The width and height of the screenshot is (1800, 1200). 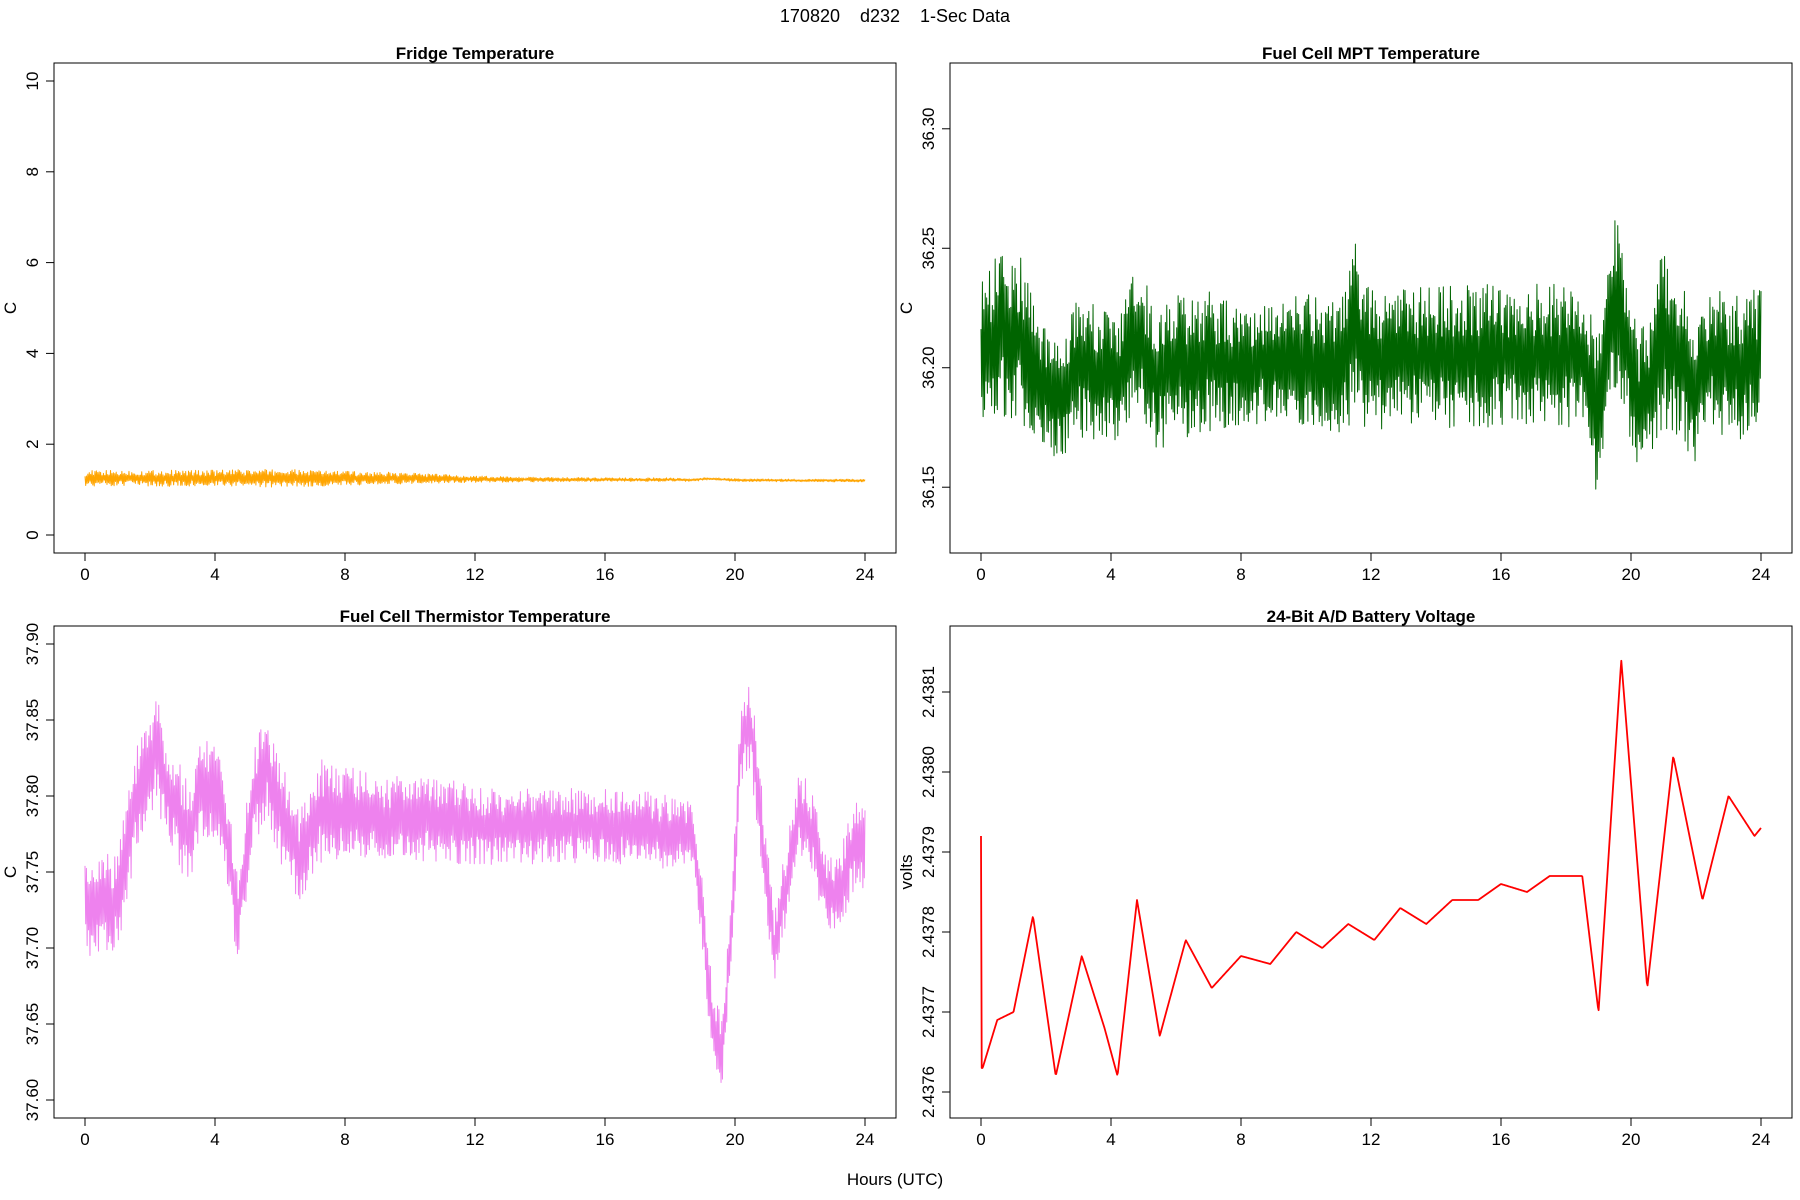 I want to click on fuel-cell-mpt-temperature-x-tick-label: 4, so click(x=1110, y=574).